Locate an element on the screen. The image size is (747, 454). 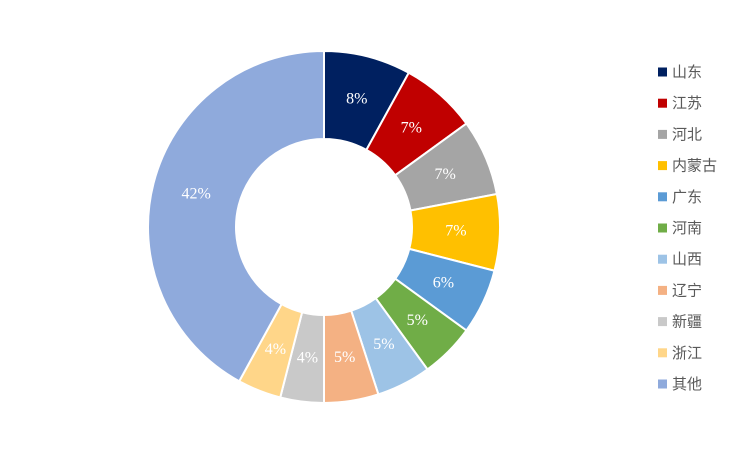
legend-item-10: 其他 is located at coordinates (680, 384).